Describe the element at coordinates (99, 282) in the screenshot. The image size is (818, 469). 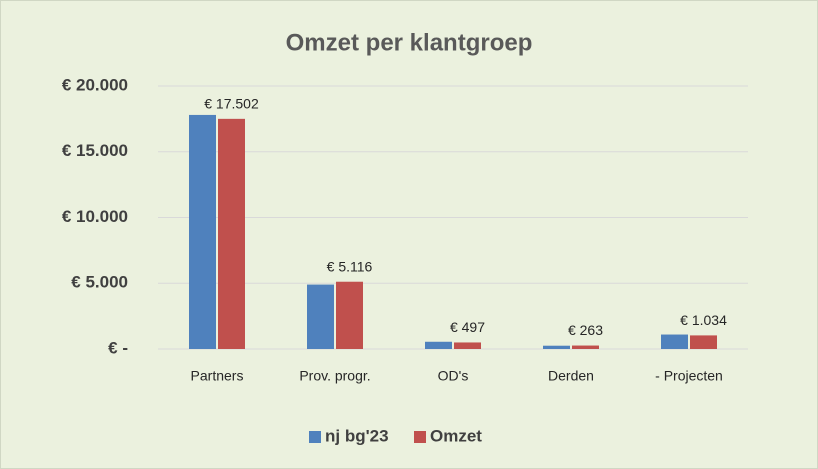
I see `y-tick-label: € 5.000` at that location.